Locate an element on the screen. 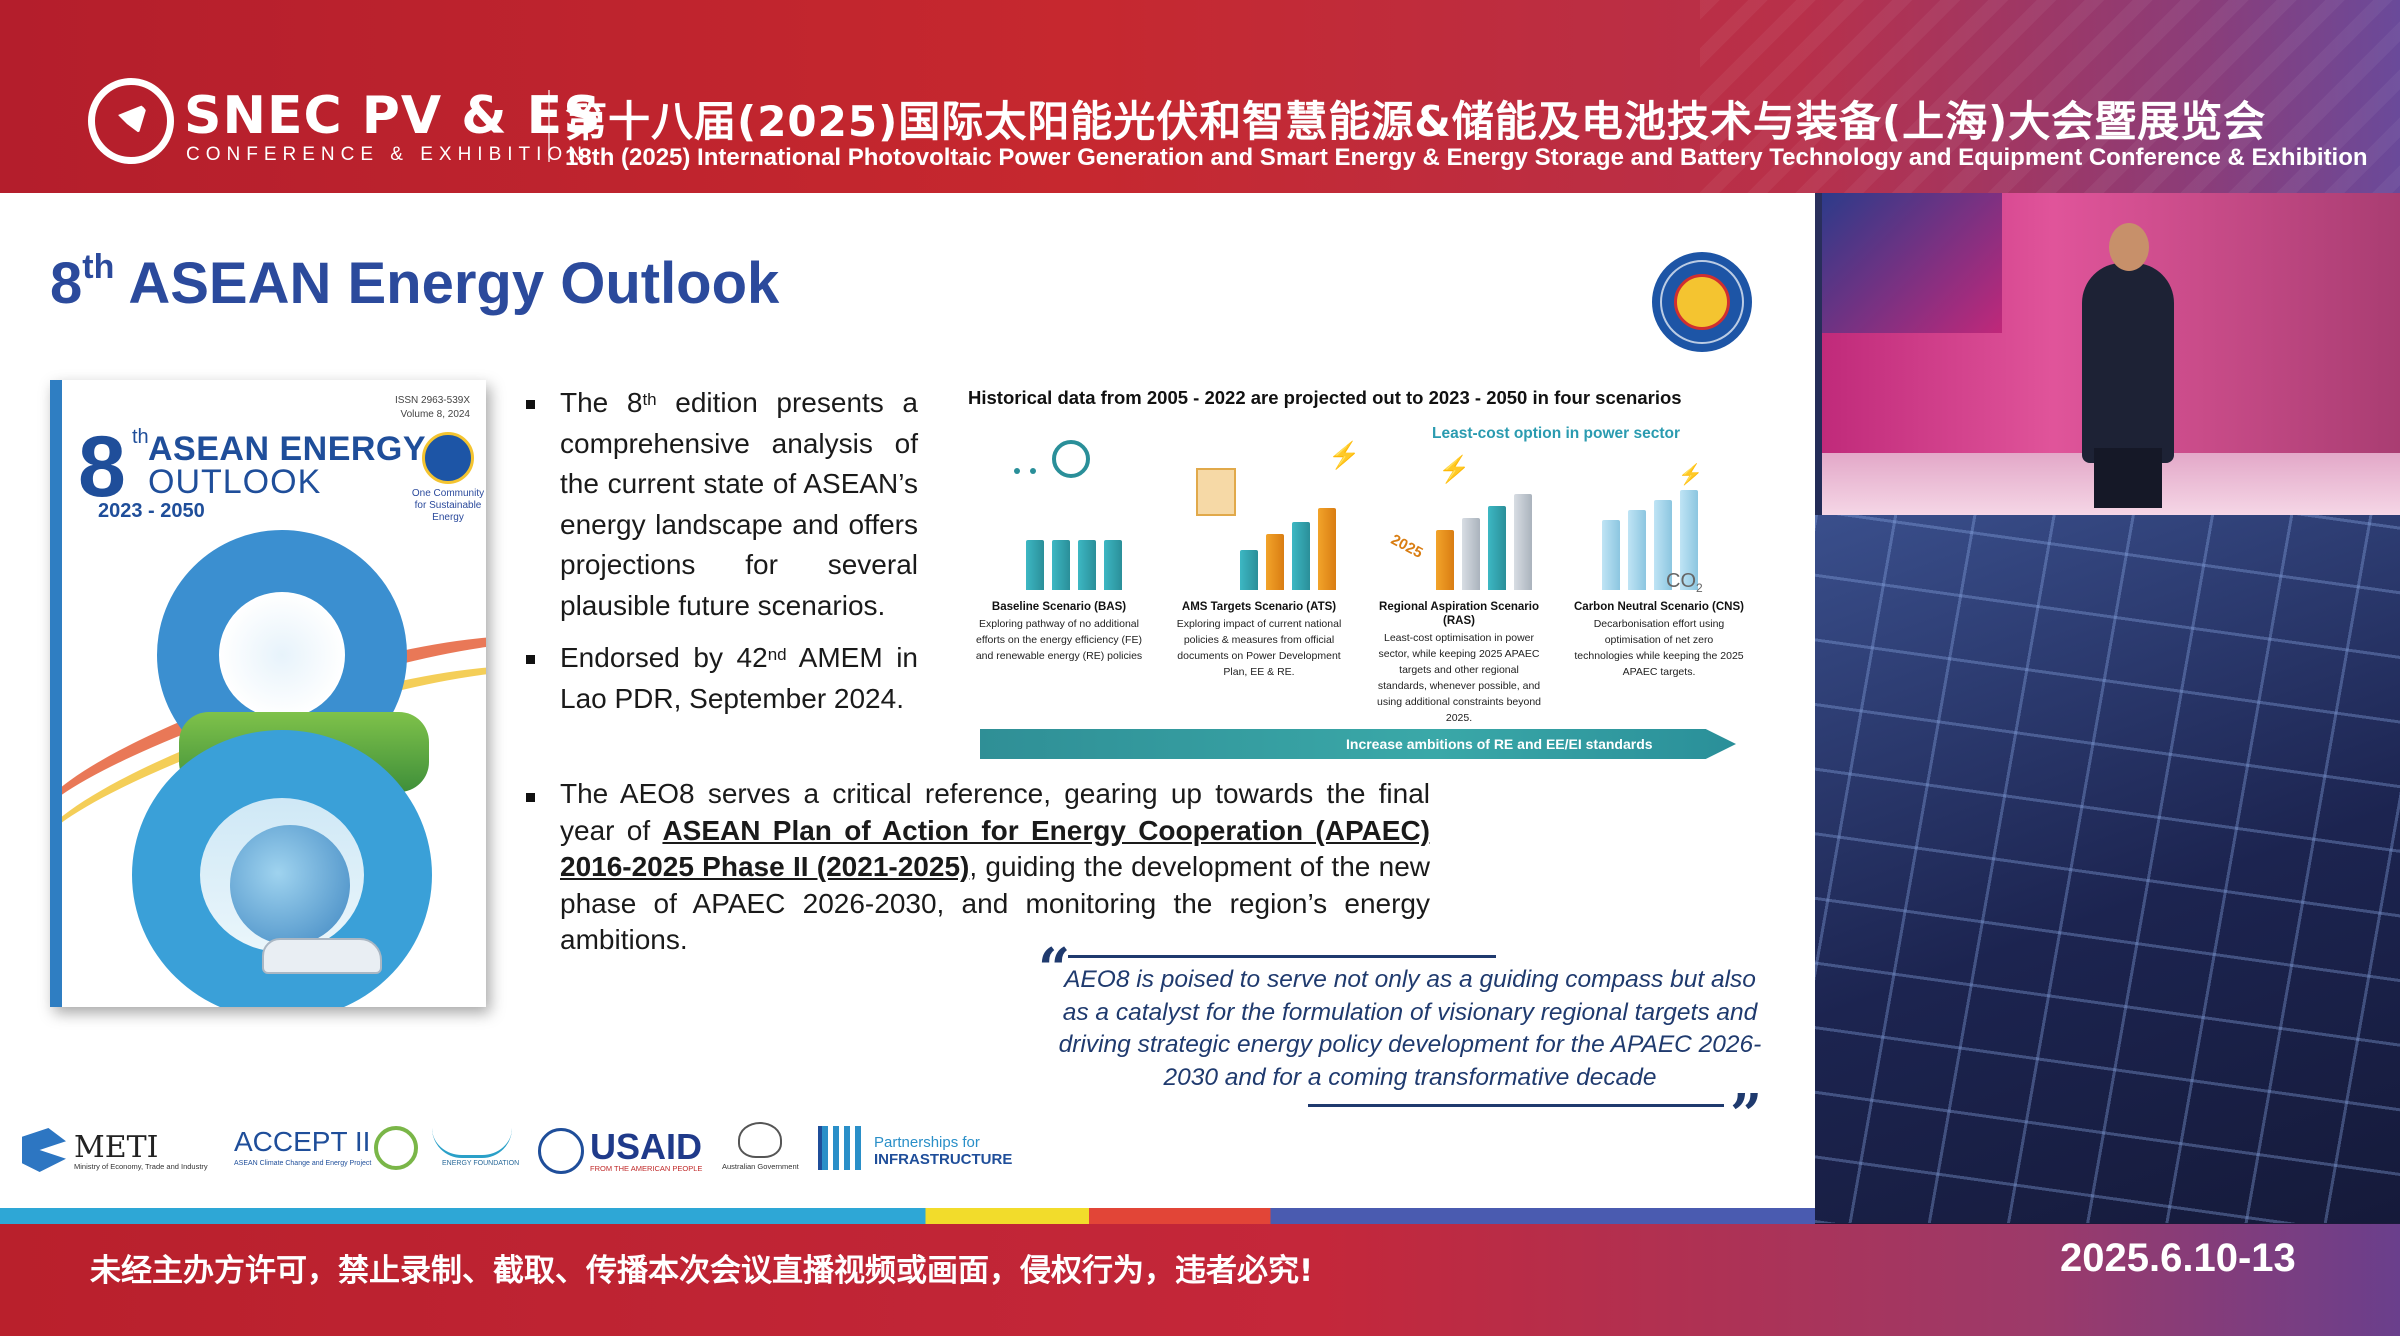 The width and height of the screenshot is (2400, 1336). book-issn: ISSN 2963-539X Volume 8, 2024 is located at coordinates (432, 407).